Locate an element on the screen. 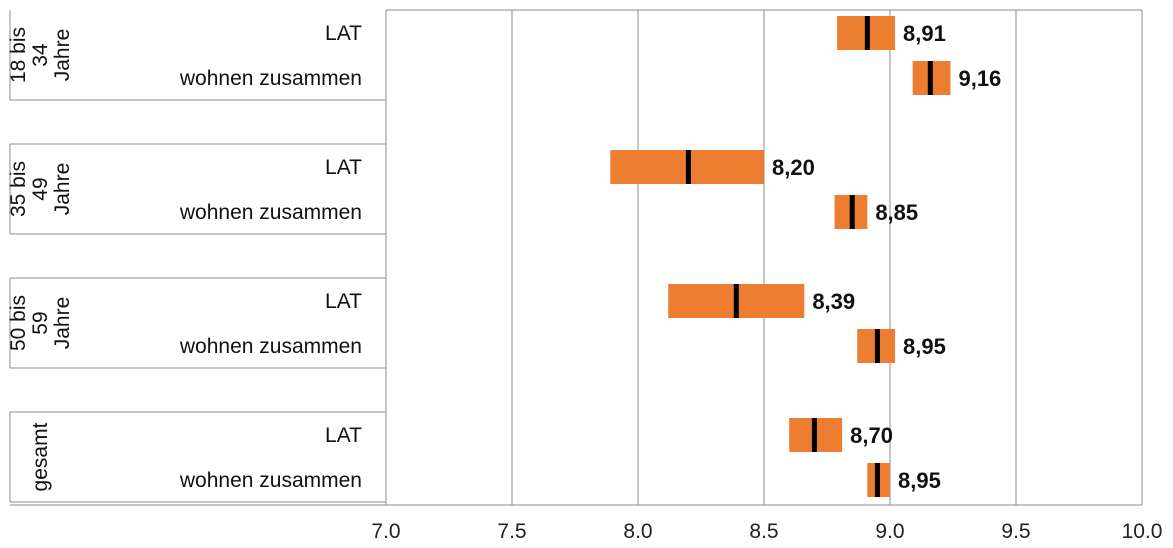 The width and height of the screenshot is (1173, 548). x-tick-label-2: 8.0 is located at coordinates (637, 531).